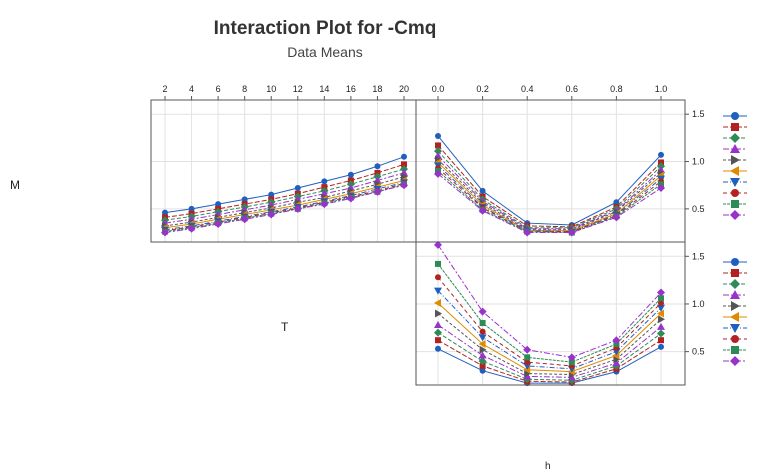  I want to click on chart-subtitle: Data Means, so click(325, 52).